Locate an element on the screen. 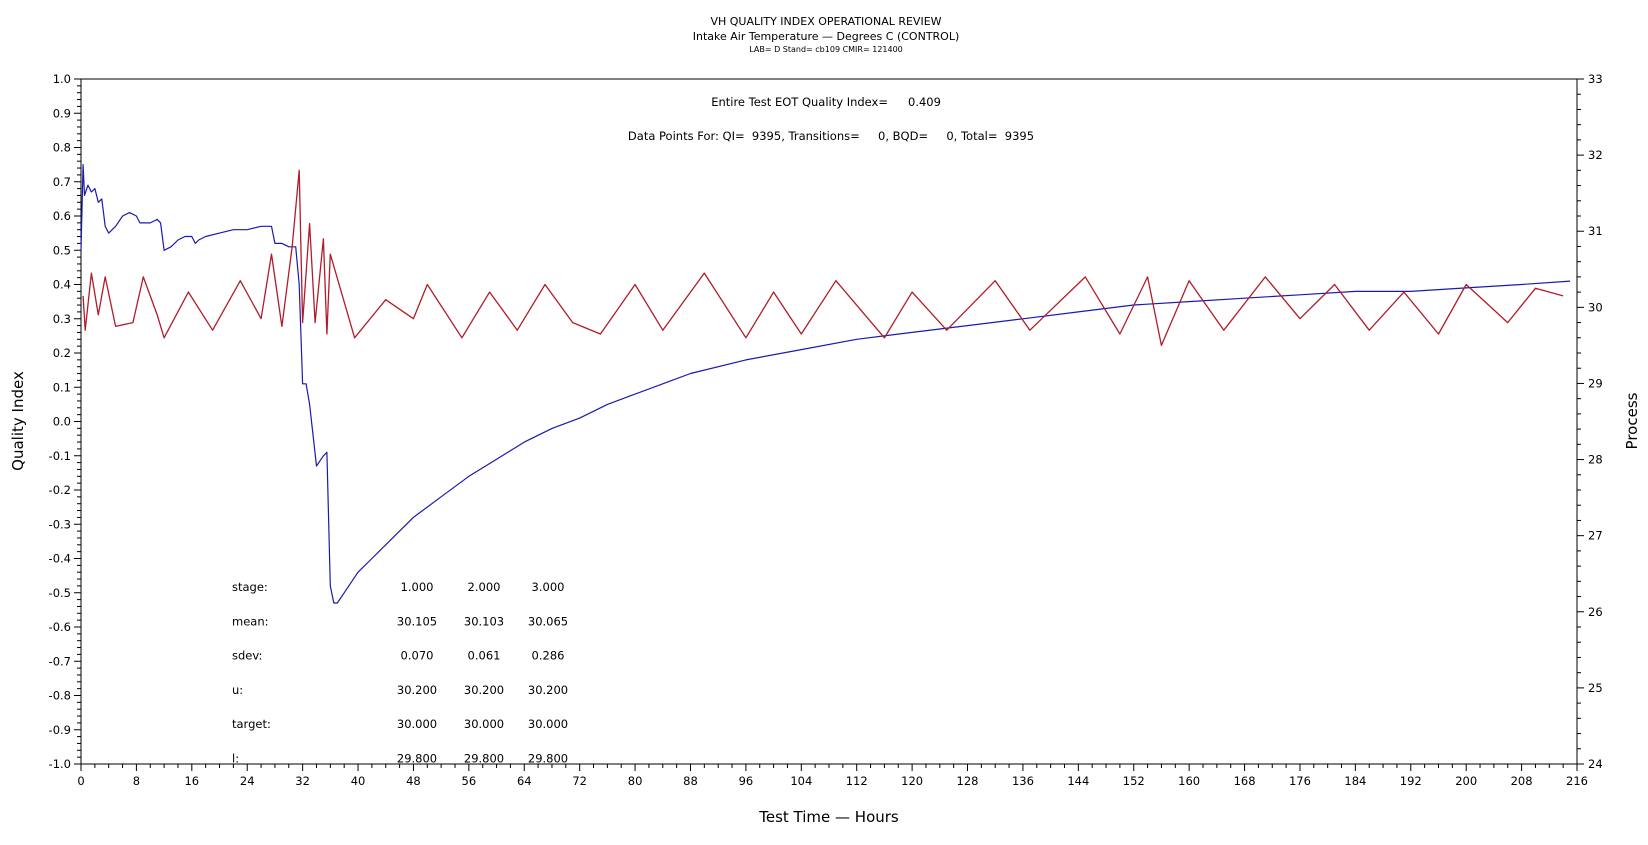 The image size is (1648, 845). chart-title: VH QUALITY INDEX OPERATIONAL REVIEW is located at coordinates (825, 21).